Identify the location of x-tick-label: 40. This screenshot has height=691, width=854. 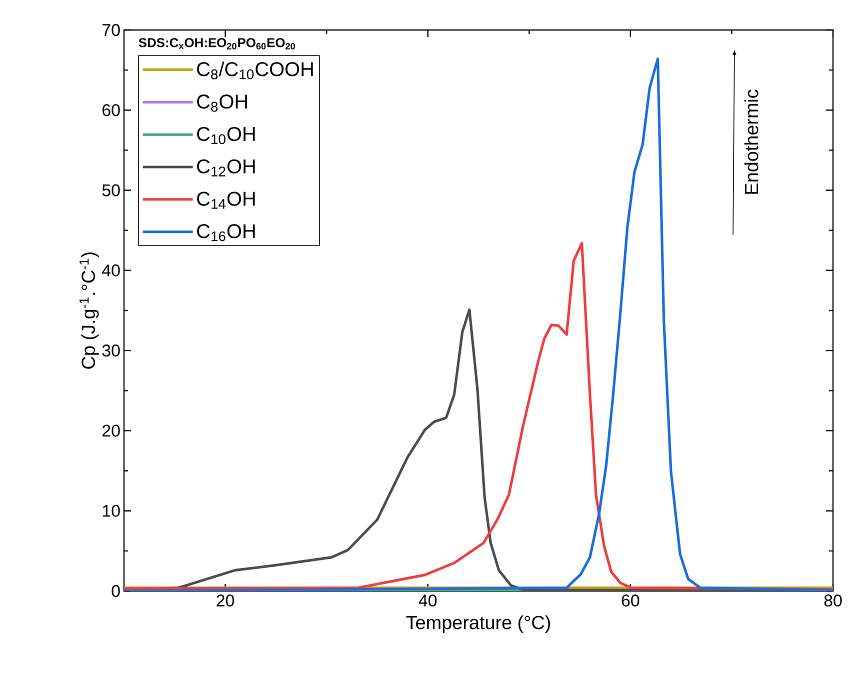
(427, 600).